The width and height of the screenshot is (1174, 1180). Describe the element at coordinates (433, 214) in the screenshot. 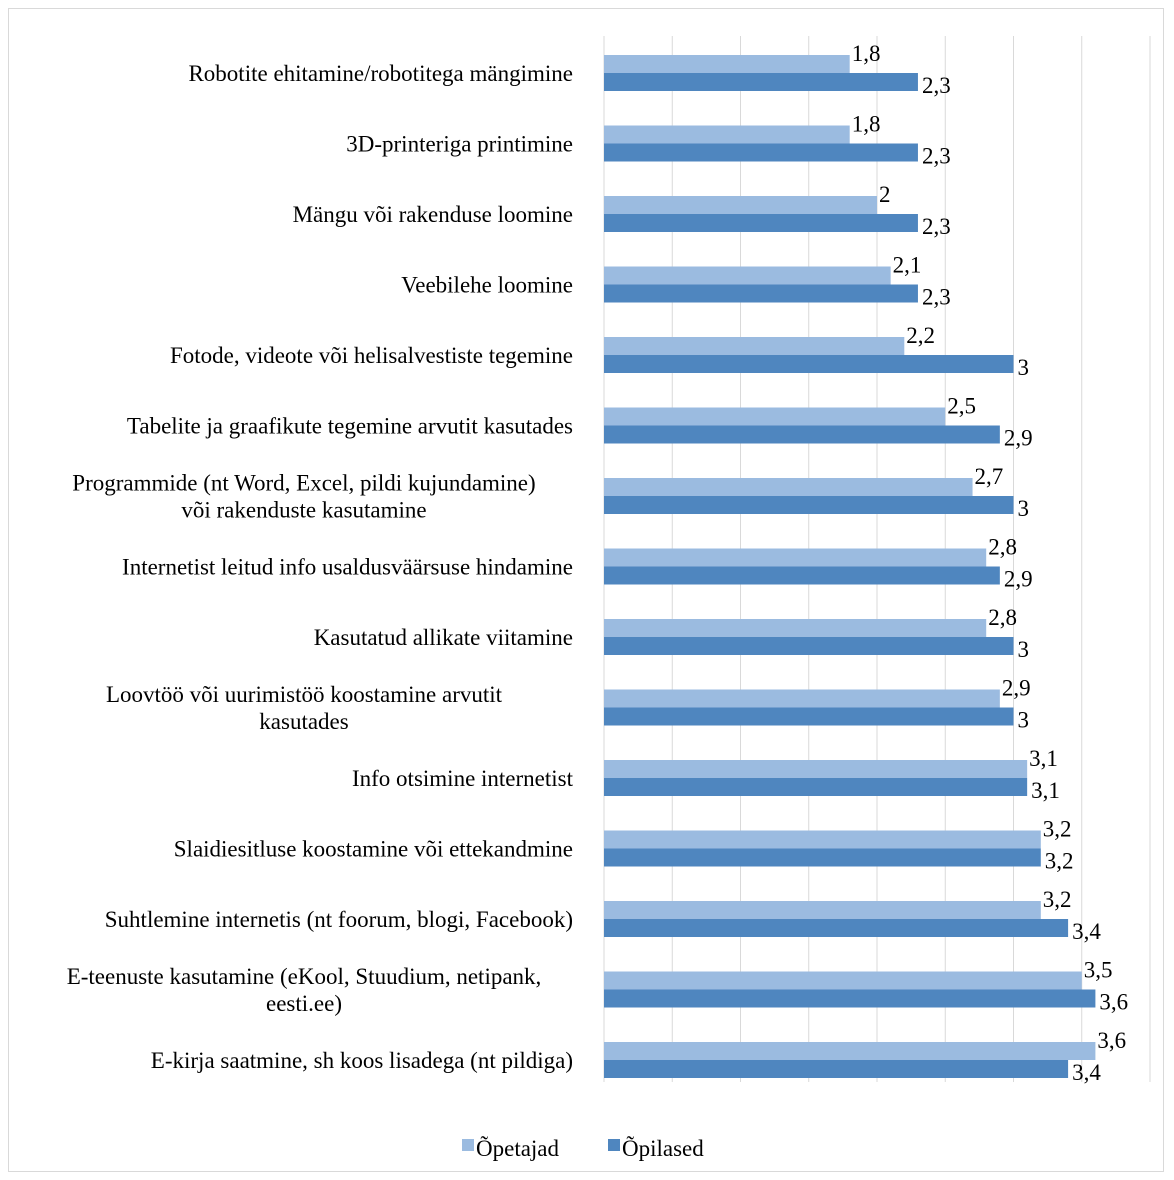

I see `category-label: Mängu või rakenduse loomine` at that location.